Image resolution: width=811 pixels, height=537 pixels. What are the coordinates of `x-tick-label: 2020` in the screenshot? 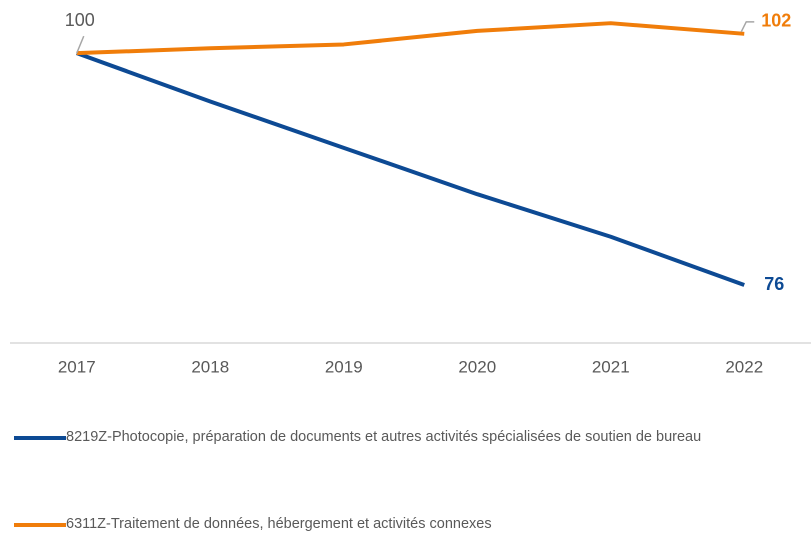 It's located at (477, 366).